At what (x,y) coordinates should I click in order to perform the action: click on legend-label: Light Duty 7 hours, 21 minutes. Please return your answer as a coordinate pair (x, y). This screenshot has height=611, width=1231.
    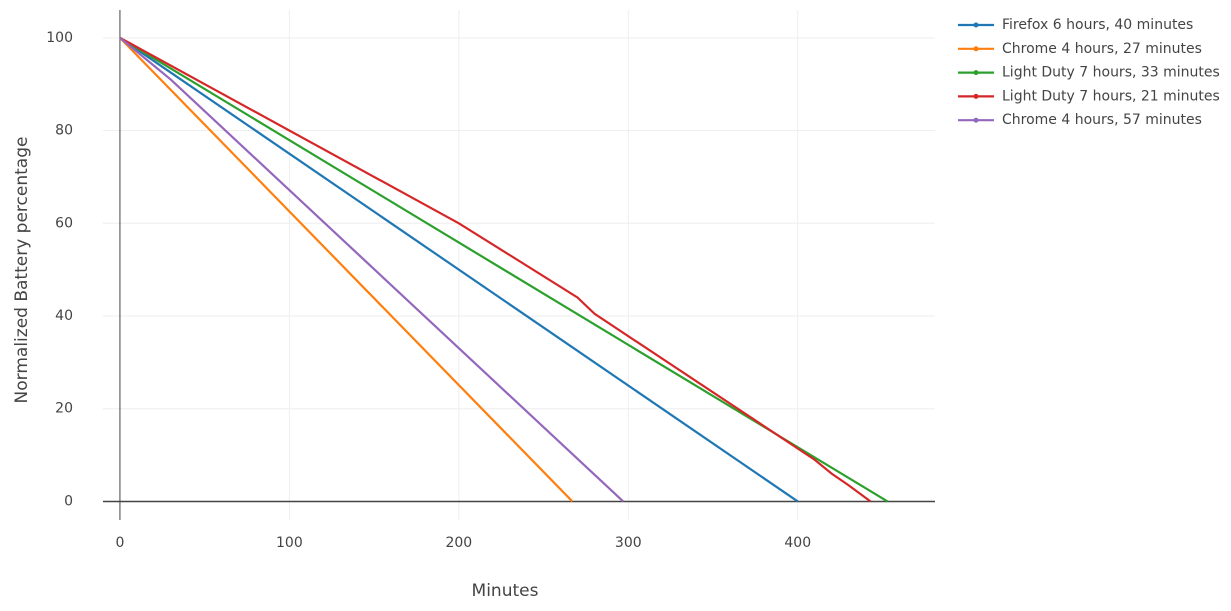
    Looking at the image, I should click on (1111, 96).